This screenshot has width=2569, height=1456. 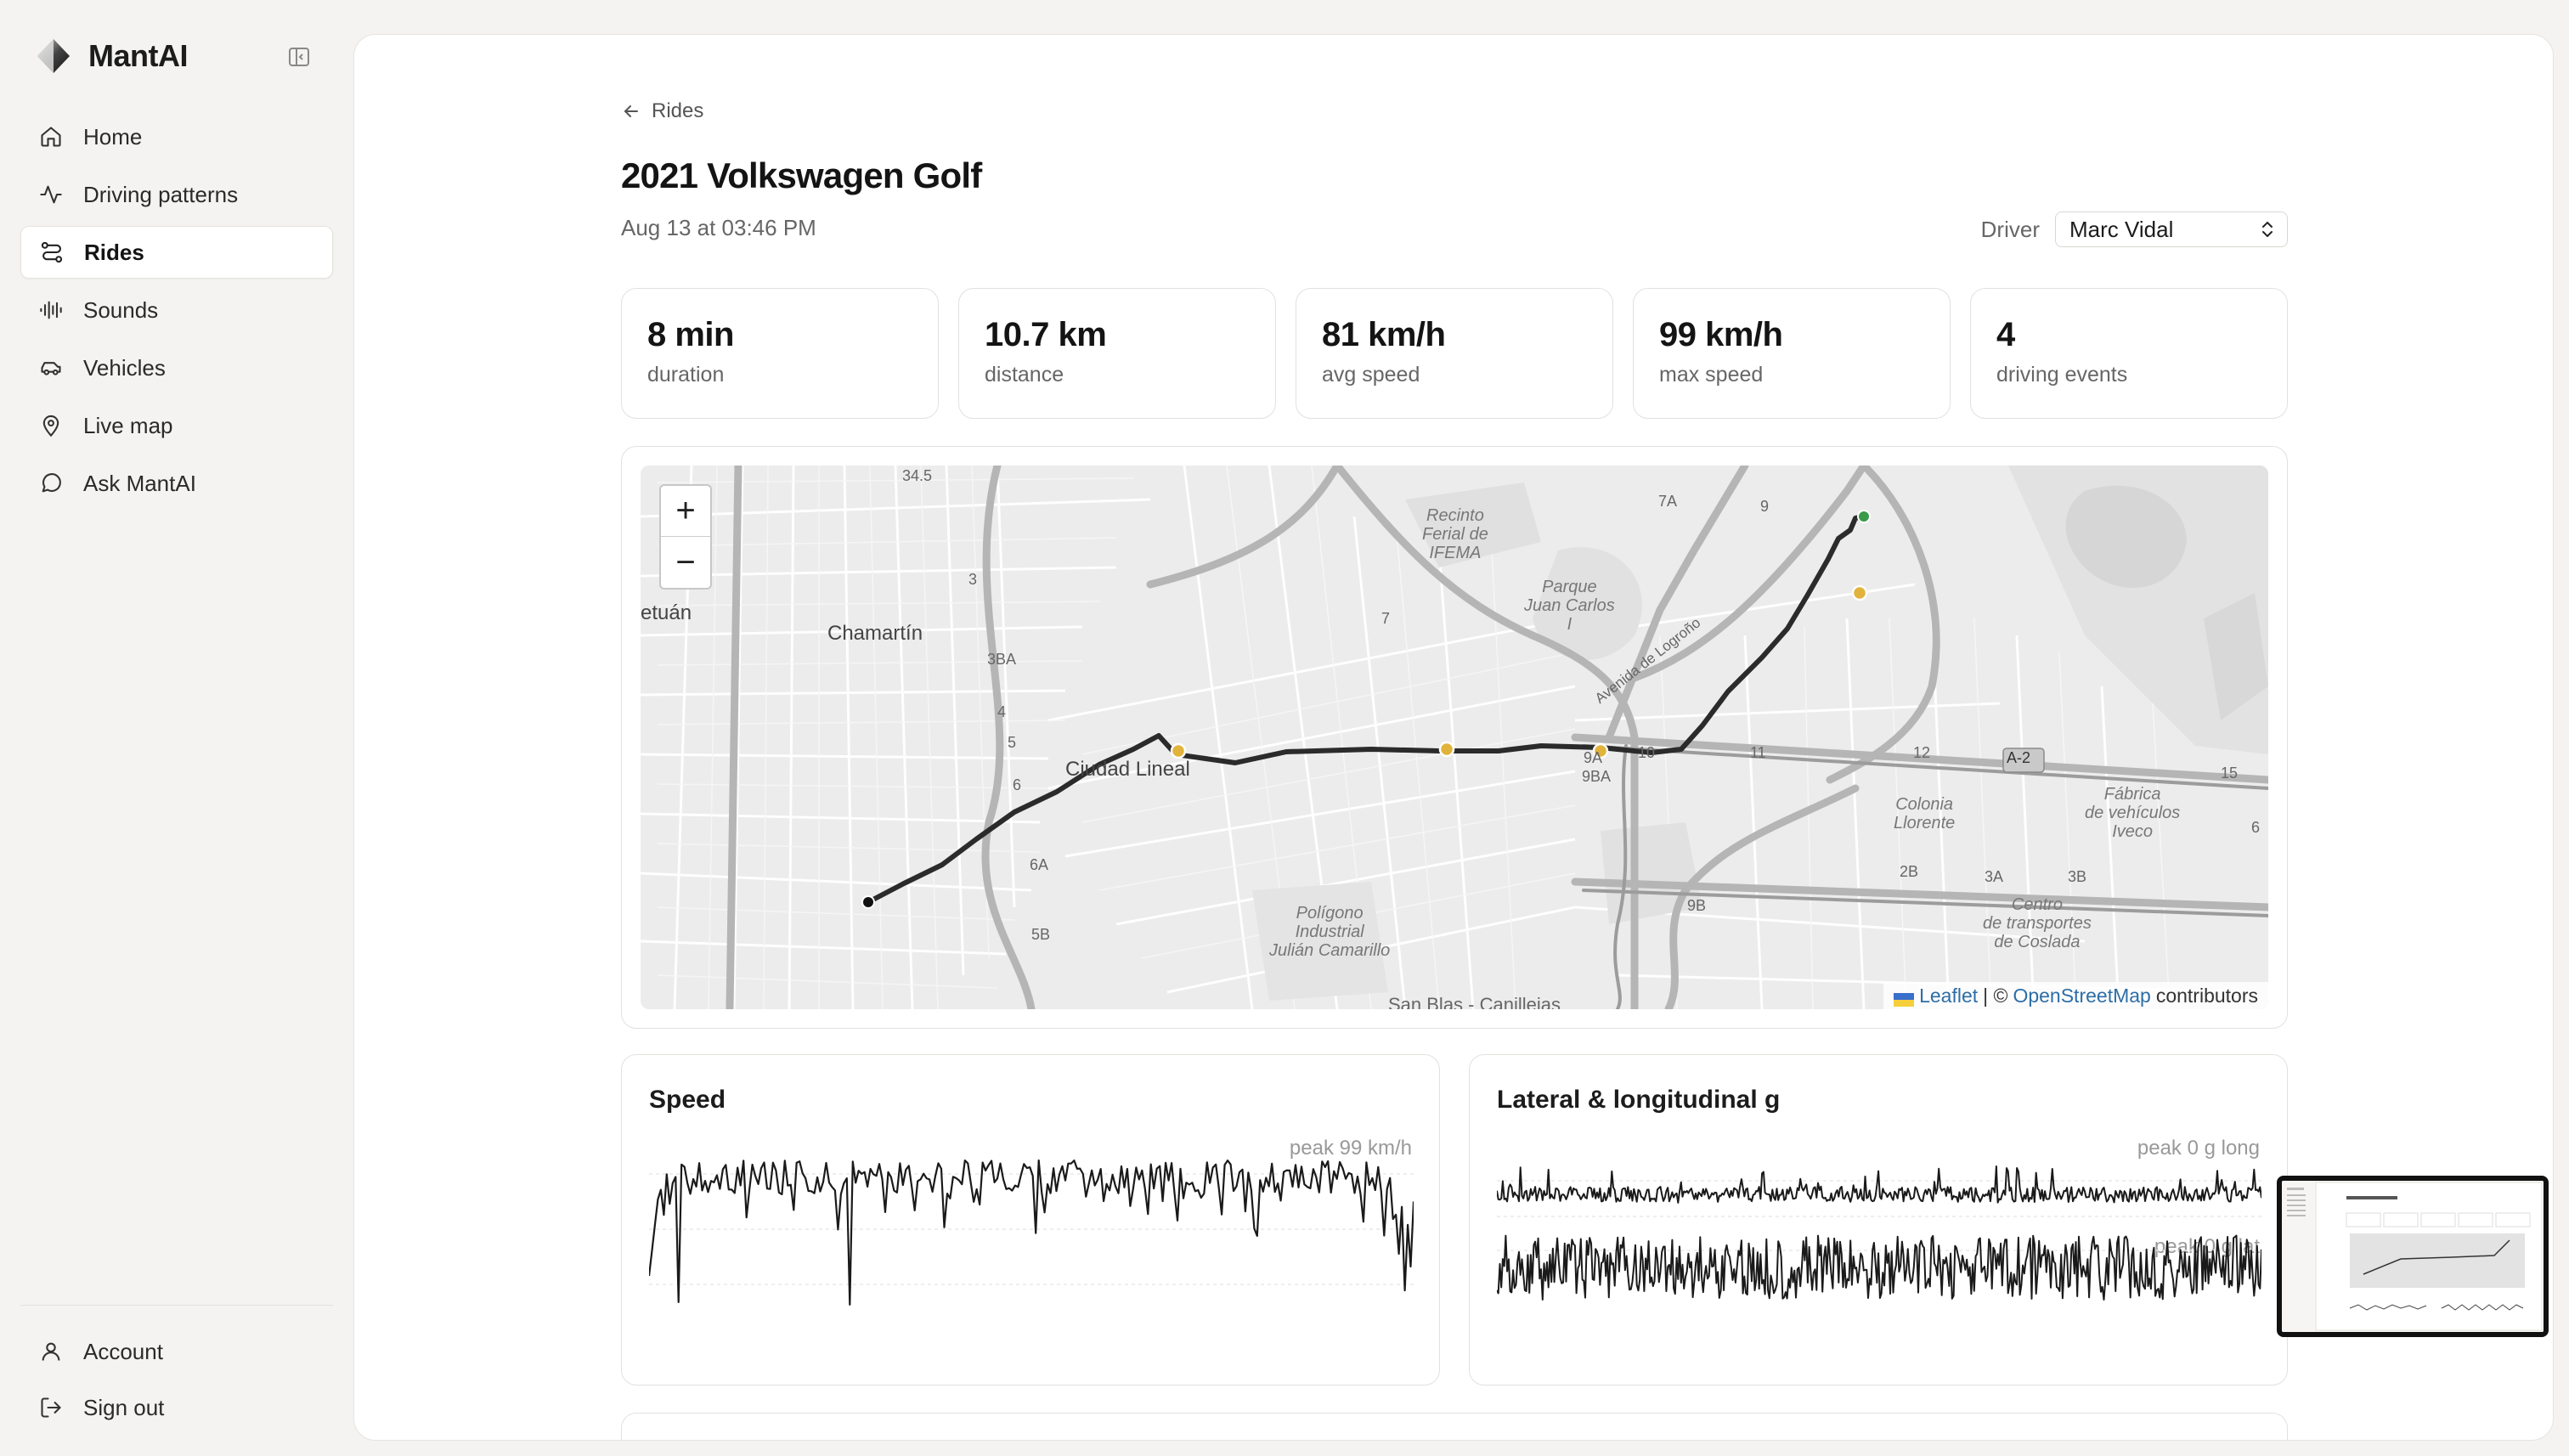 I want to click on sidebar-item-sign-out: Sign out, so click(x=177, y=1407).